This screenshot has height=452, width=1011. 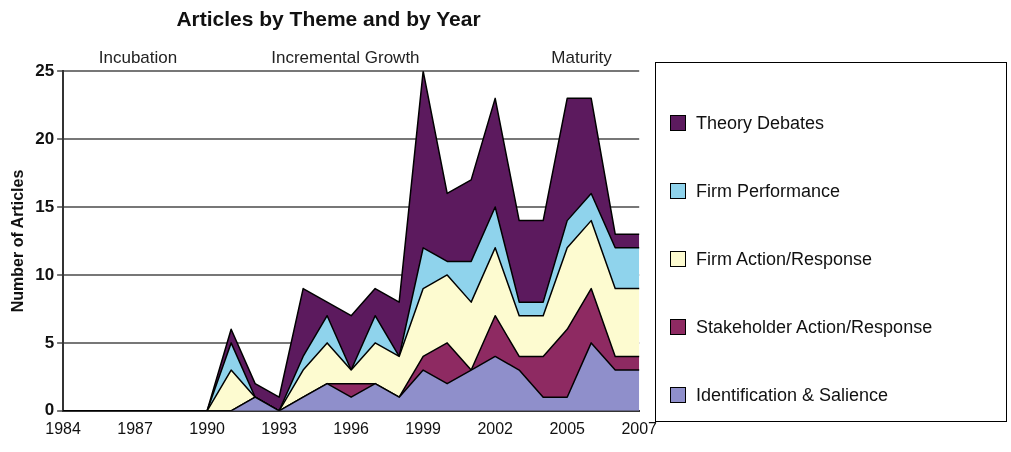 I want to click on y-tick-label: 0, so click(x=49, y=410).